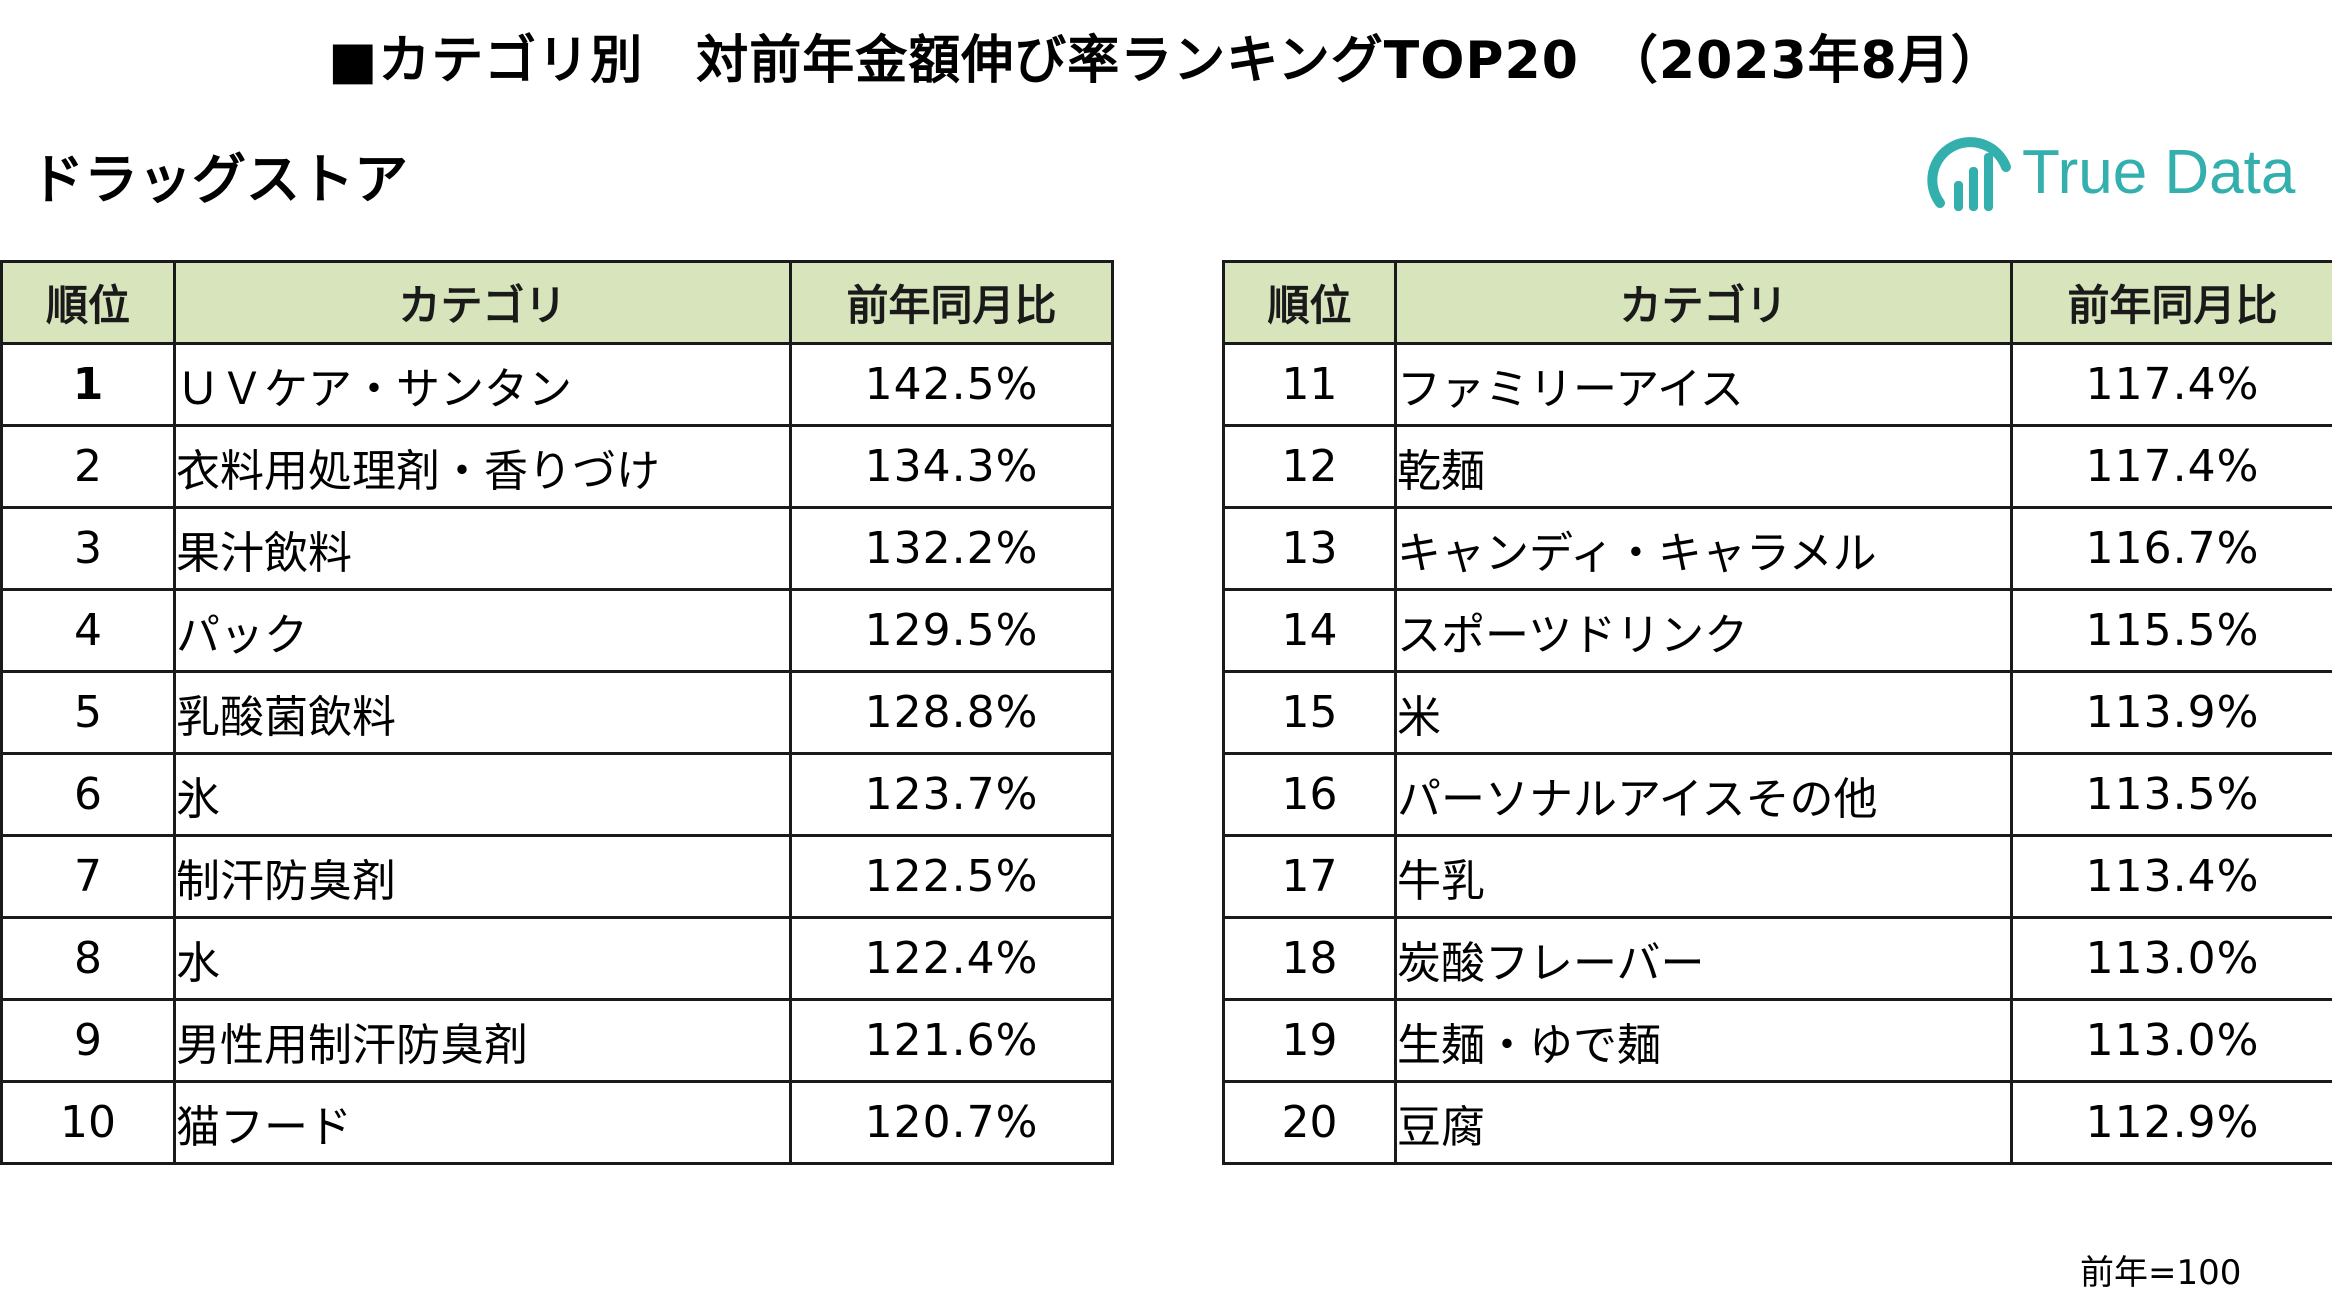 This screenshot has width=2332, height=1311. I want to click on rank-cell: 16, so click(1309, 794).